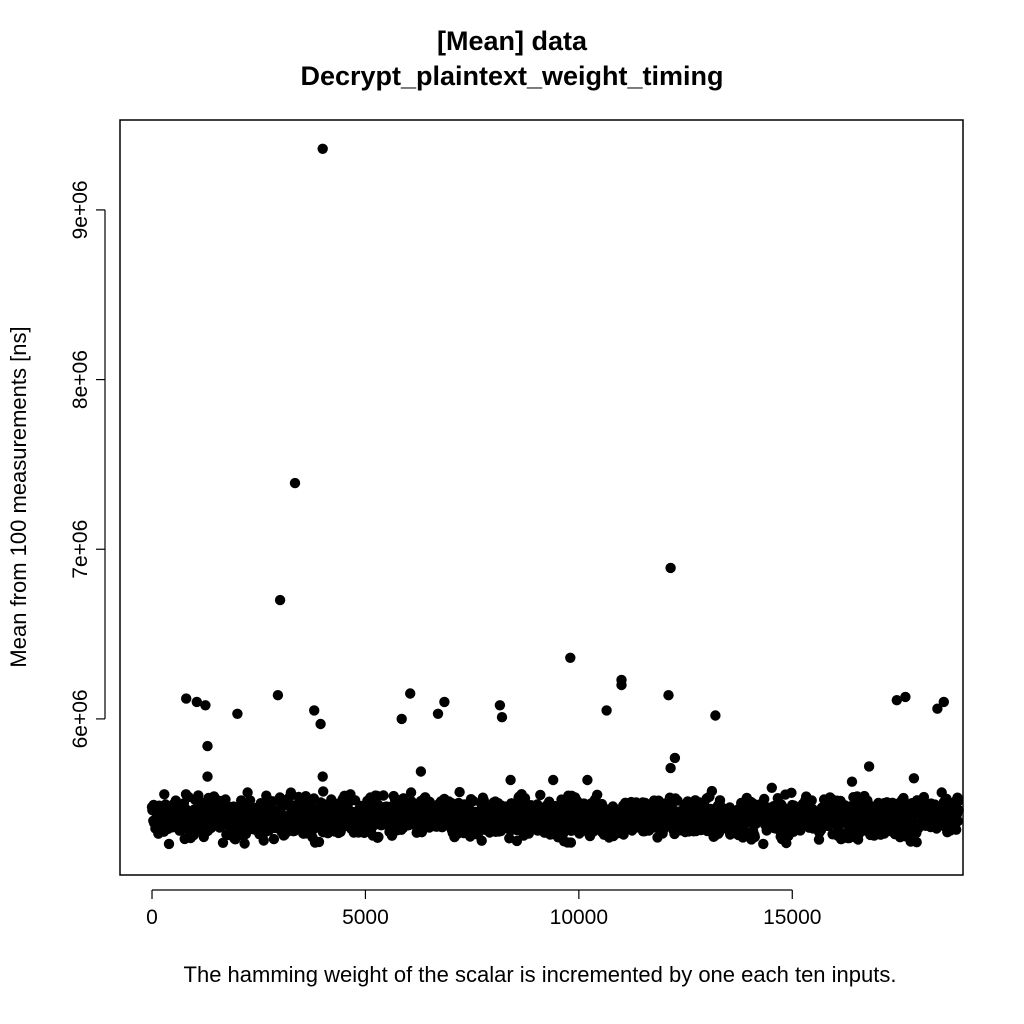 This screenshot has width=1024, height=1024. I want to click on chart-title-line-1: [Mean] data, so click(512, 41).